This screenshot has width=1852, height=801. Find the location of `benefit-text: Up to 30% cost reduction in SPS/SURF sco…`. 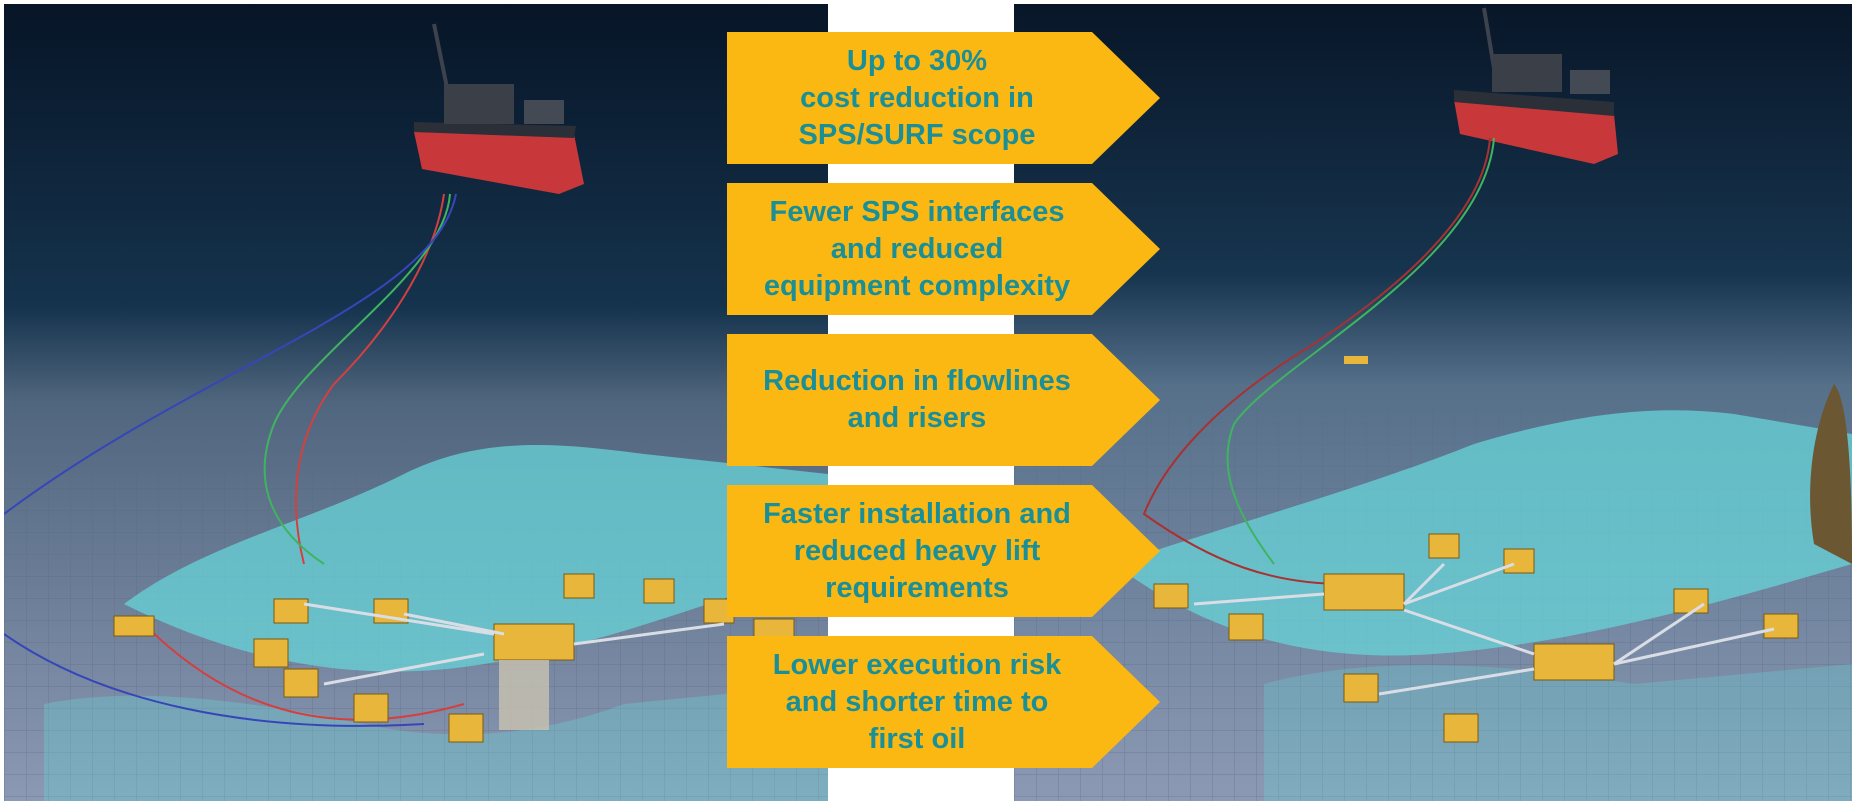

benefit-text: Up to 30% cost reduction in SPS/SURF sco… is located at coordinates (917, 97).